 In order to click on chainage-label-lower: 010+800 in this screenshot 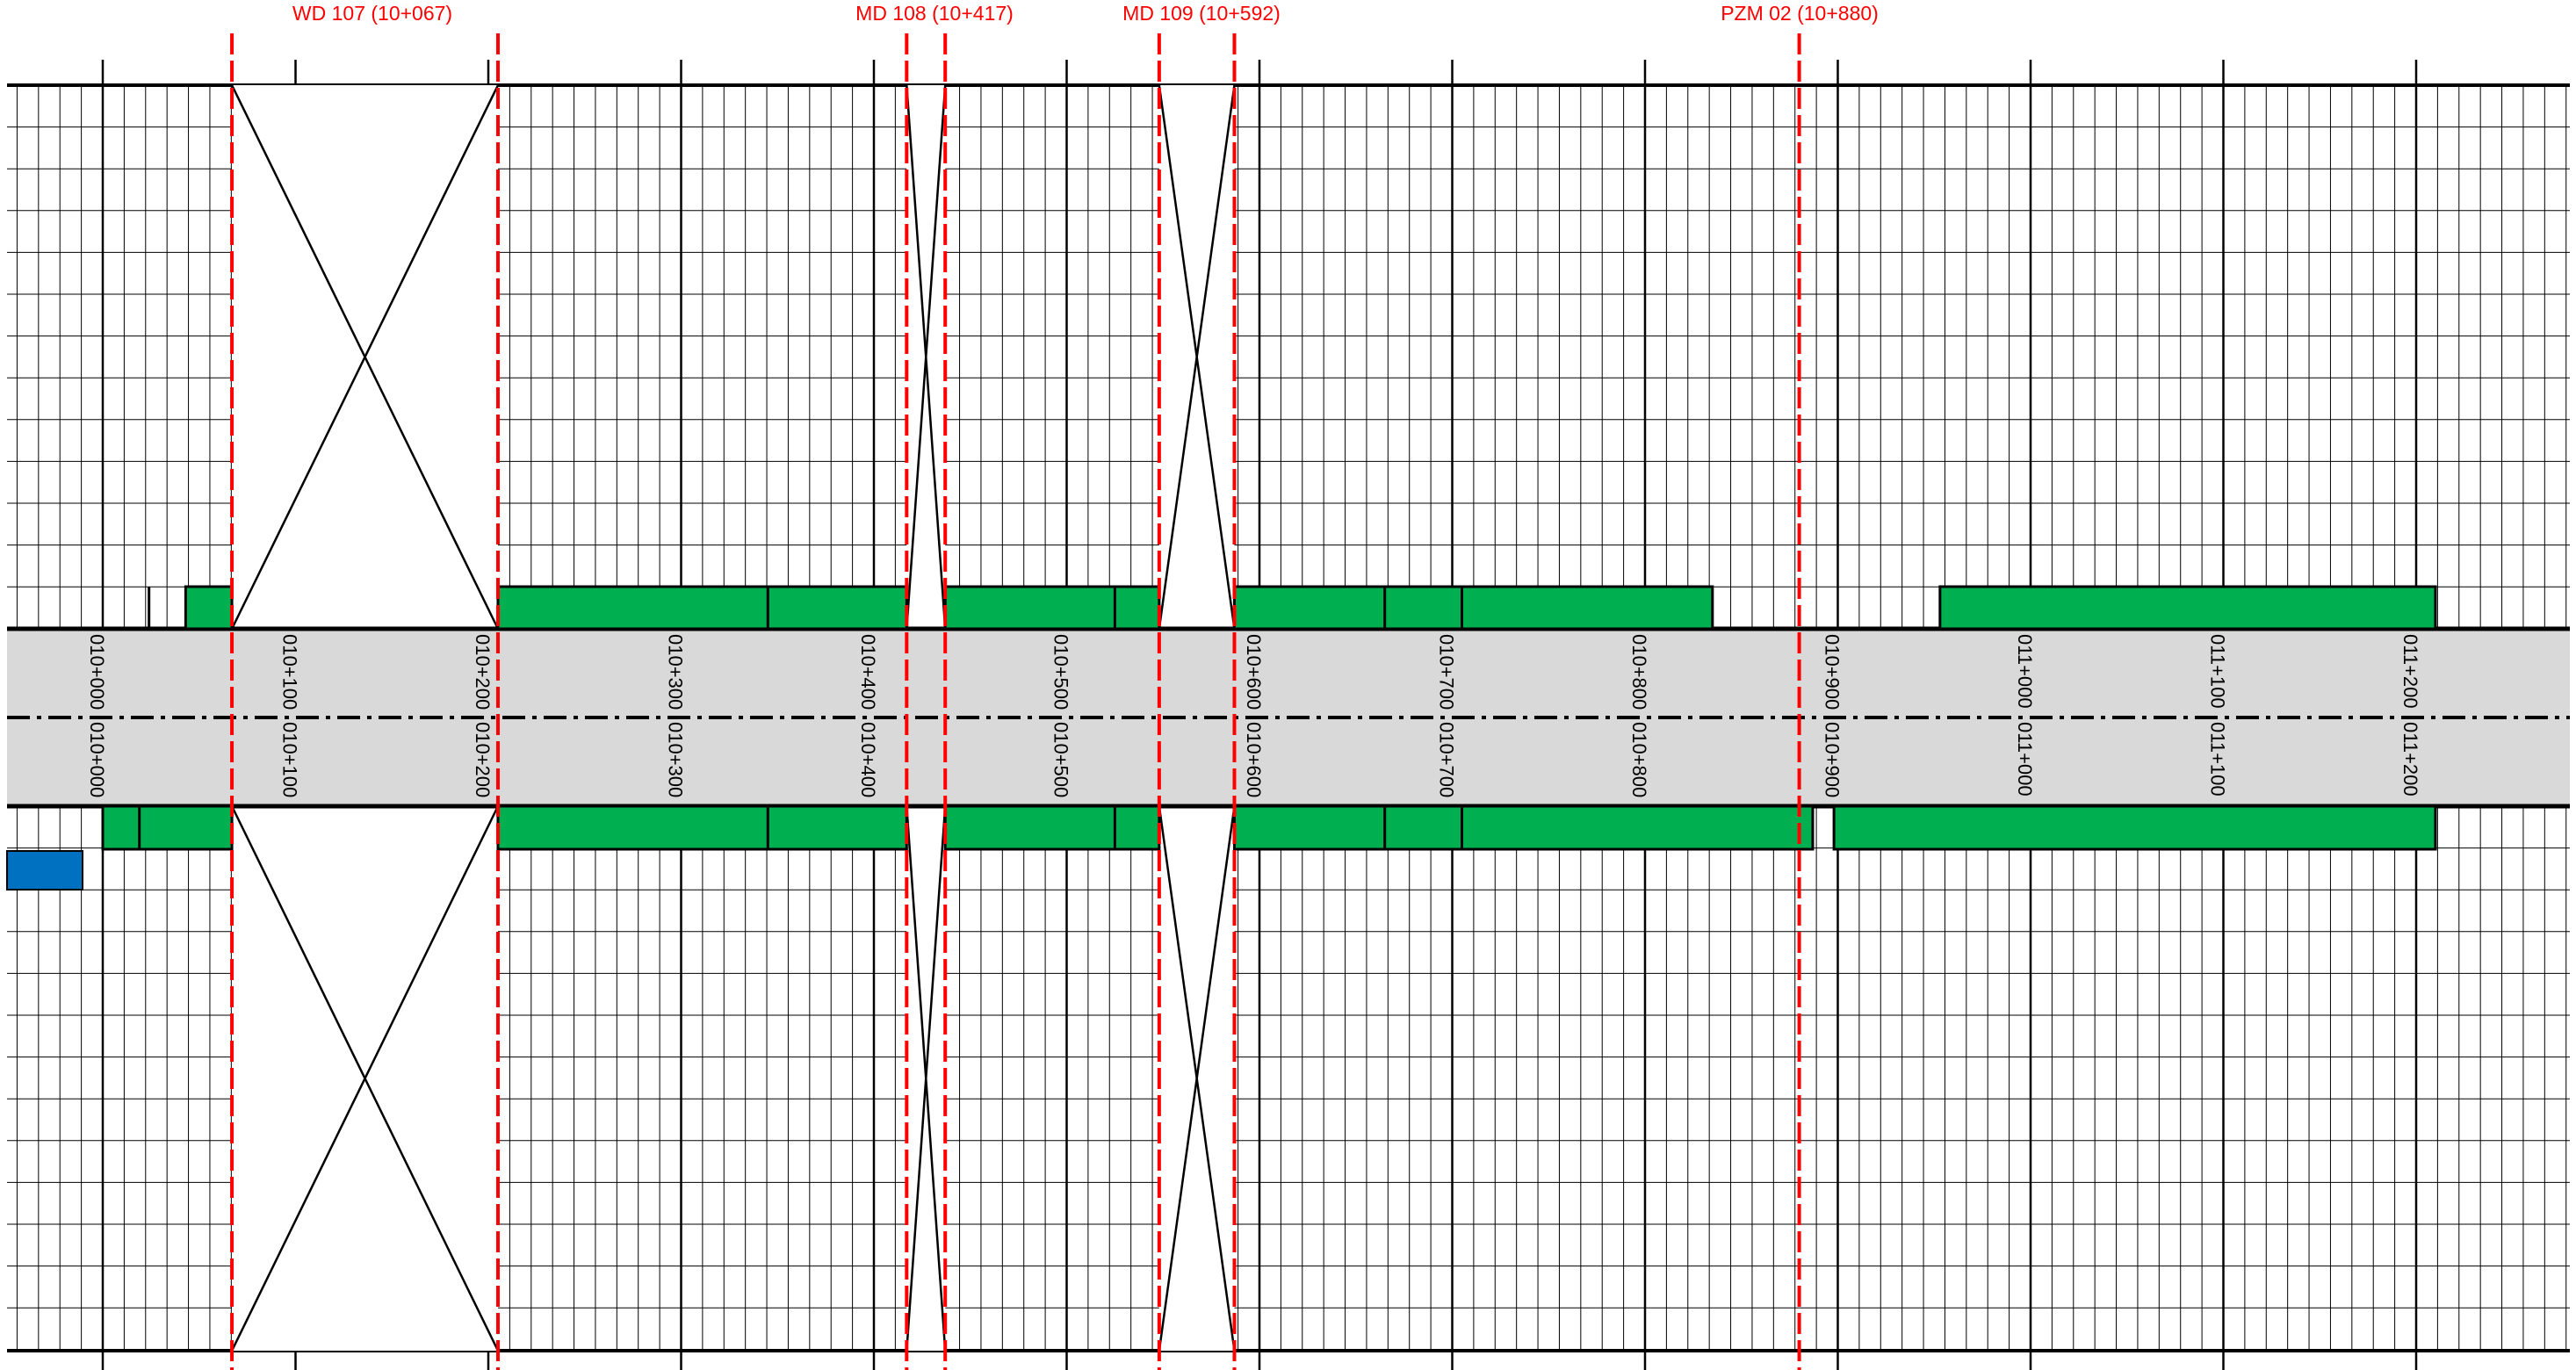, I will do `click(1639, 759)`.